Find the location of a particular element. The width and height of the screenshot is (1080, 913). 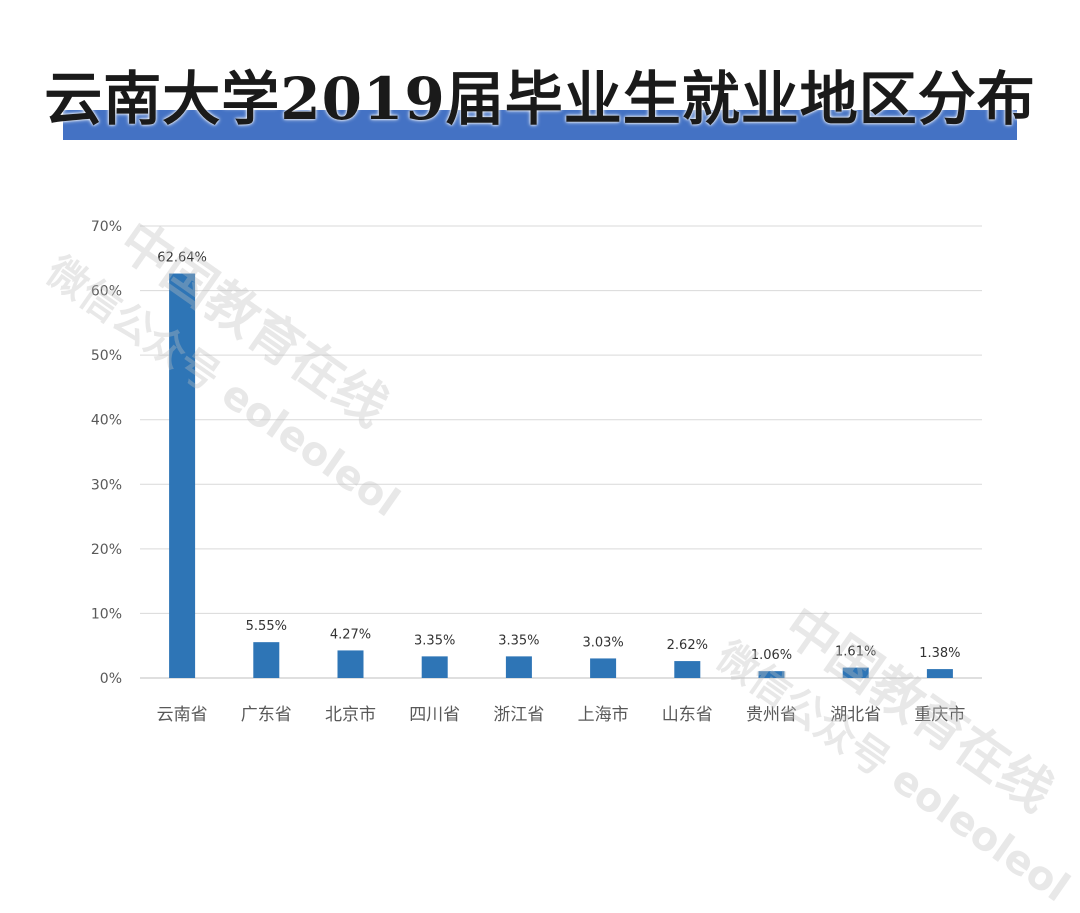

data-label: 62.64% is located at coordinates (182, 258).